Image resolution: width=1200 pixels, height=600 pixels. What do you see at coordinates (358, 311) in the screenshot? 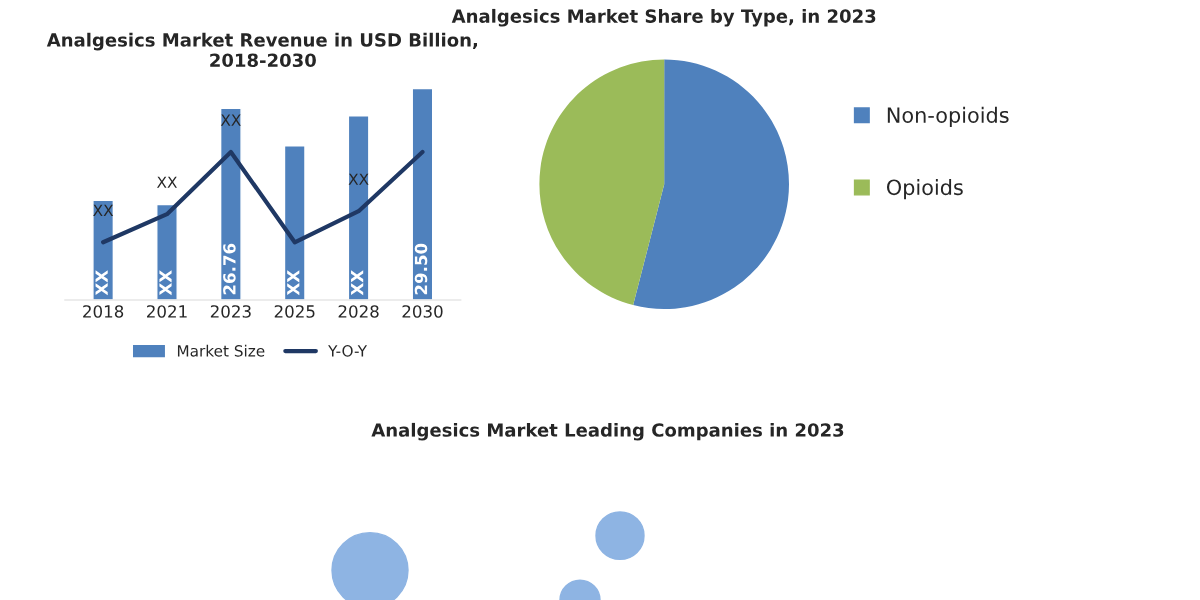
I see `x-tick-label: 2028` at bounding box center [358, 311].